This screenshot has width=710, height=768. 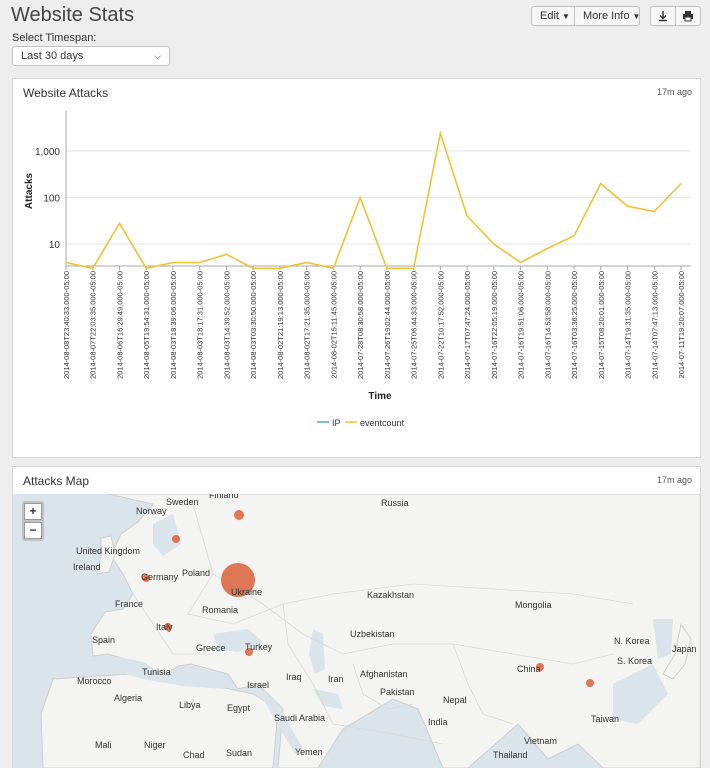 What do you see at coordinates (73, 15) in the screenshot?
I see `page-title: Website Stats` at bounding box center [73, 15].